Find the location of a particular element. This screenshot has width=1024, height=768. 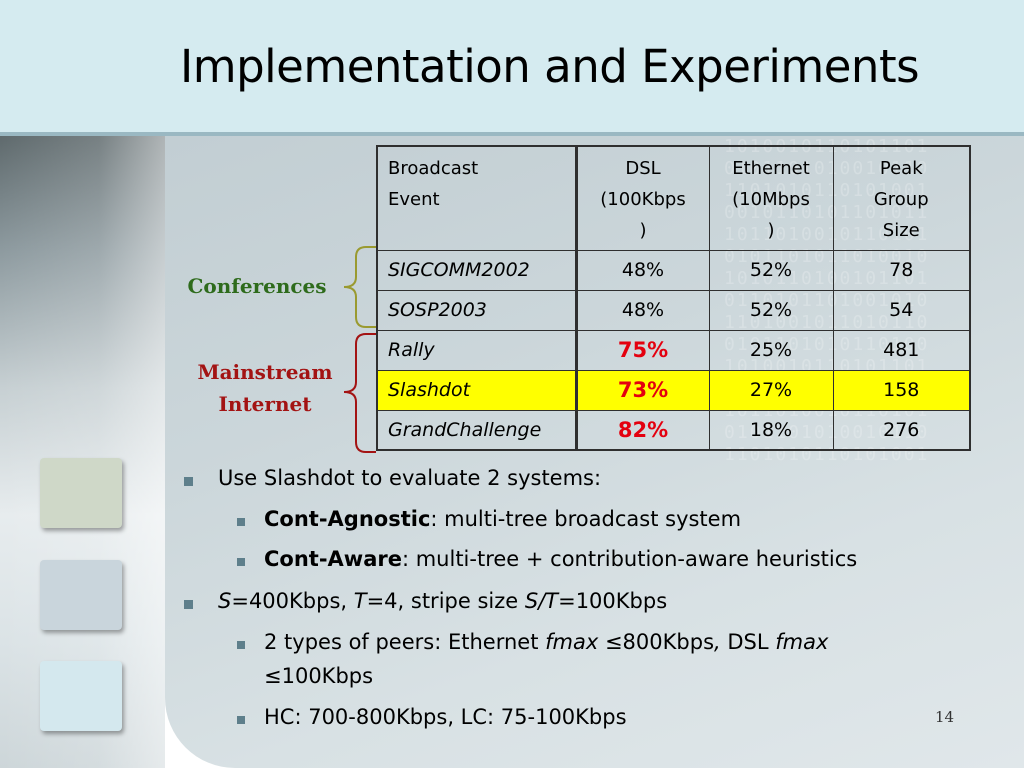

header-dsl-line2: (100Kbps is located at coordinates (643, 199).